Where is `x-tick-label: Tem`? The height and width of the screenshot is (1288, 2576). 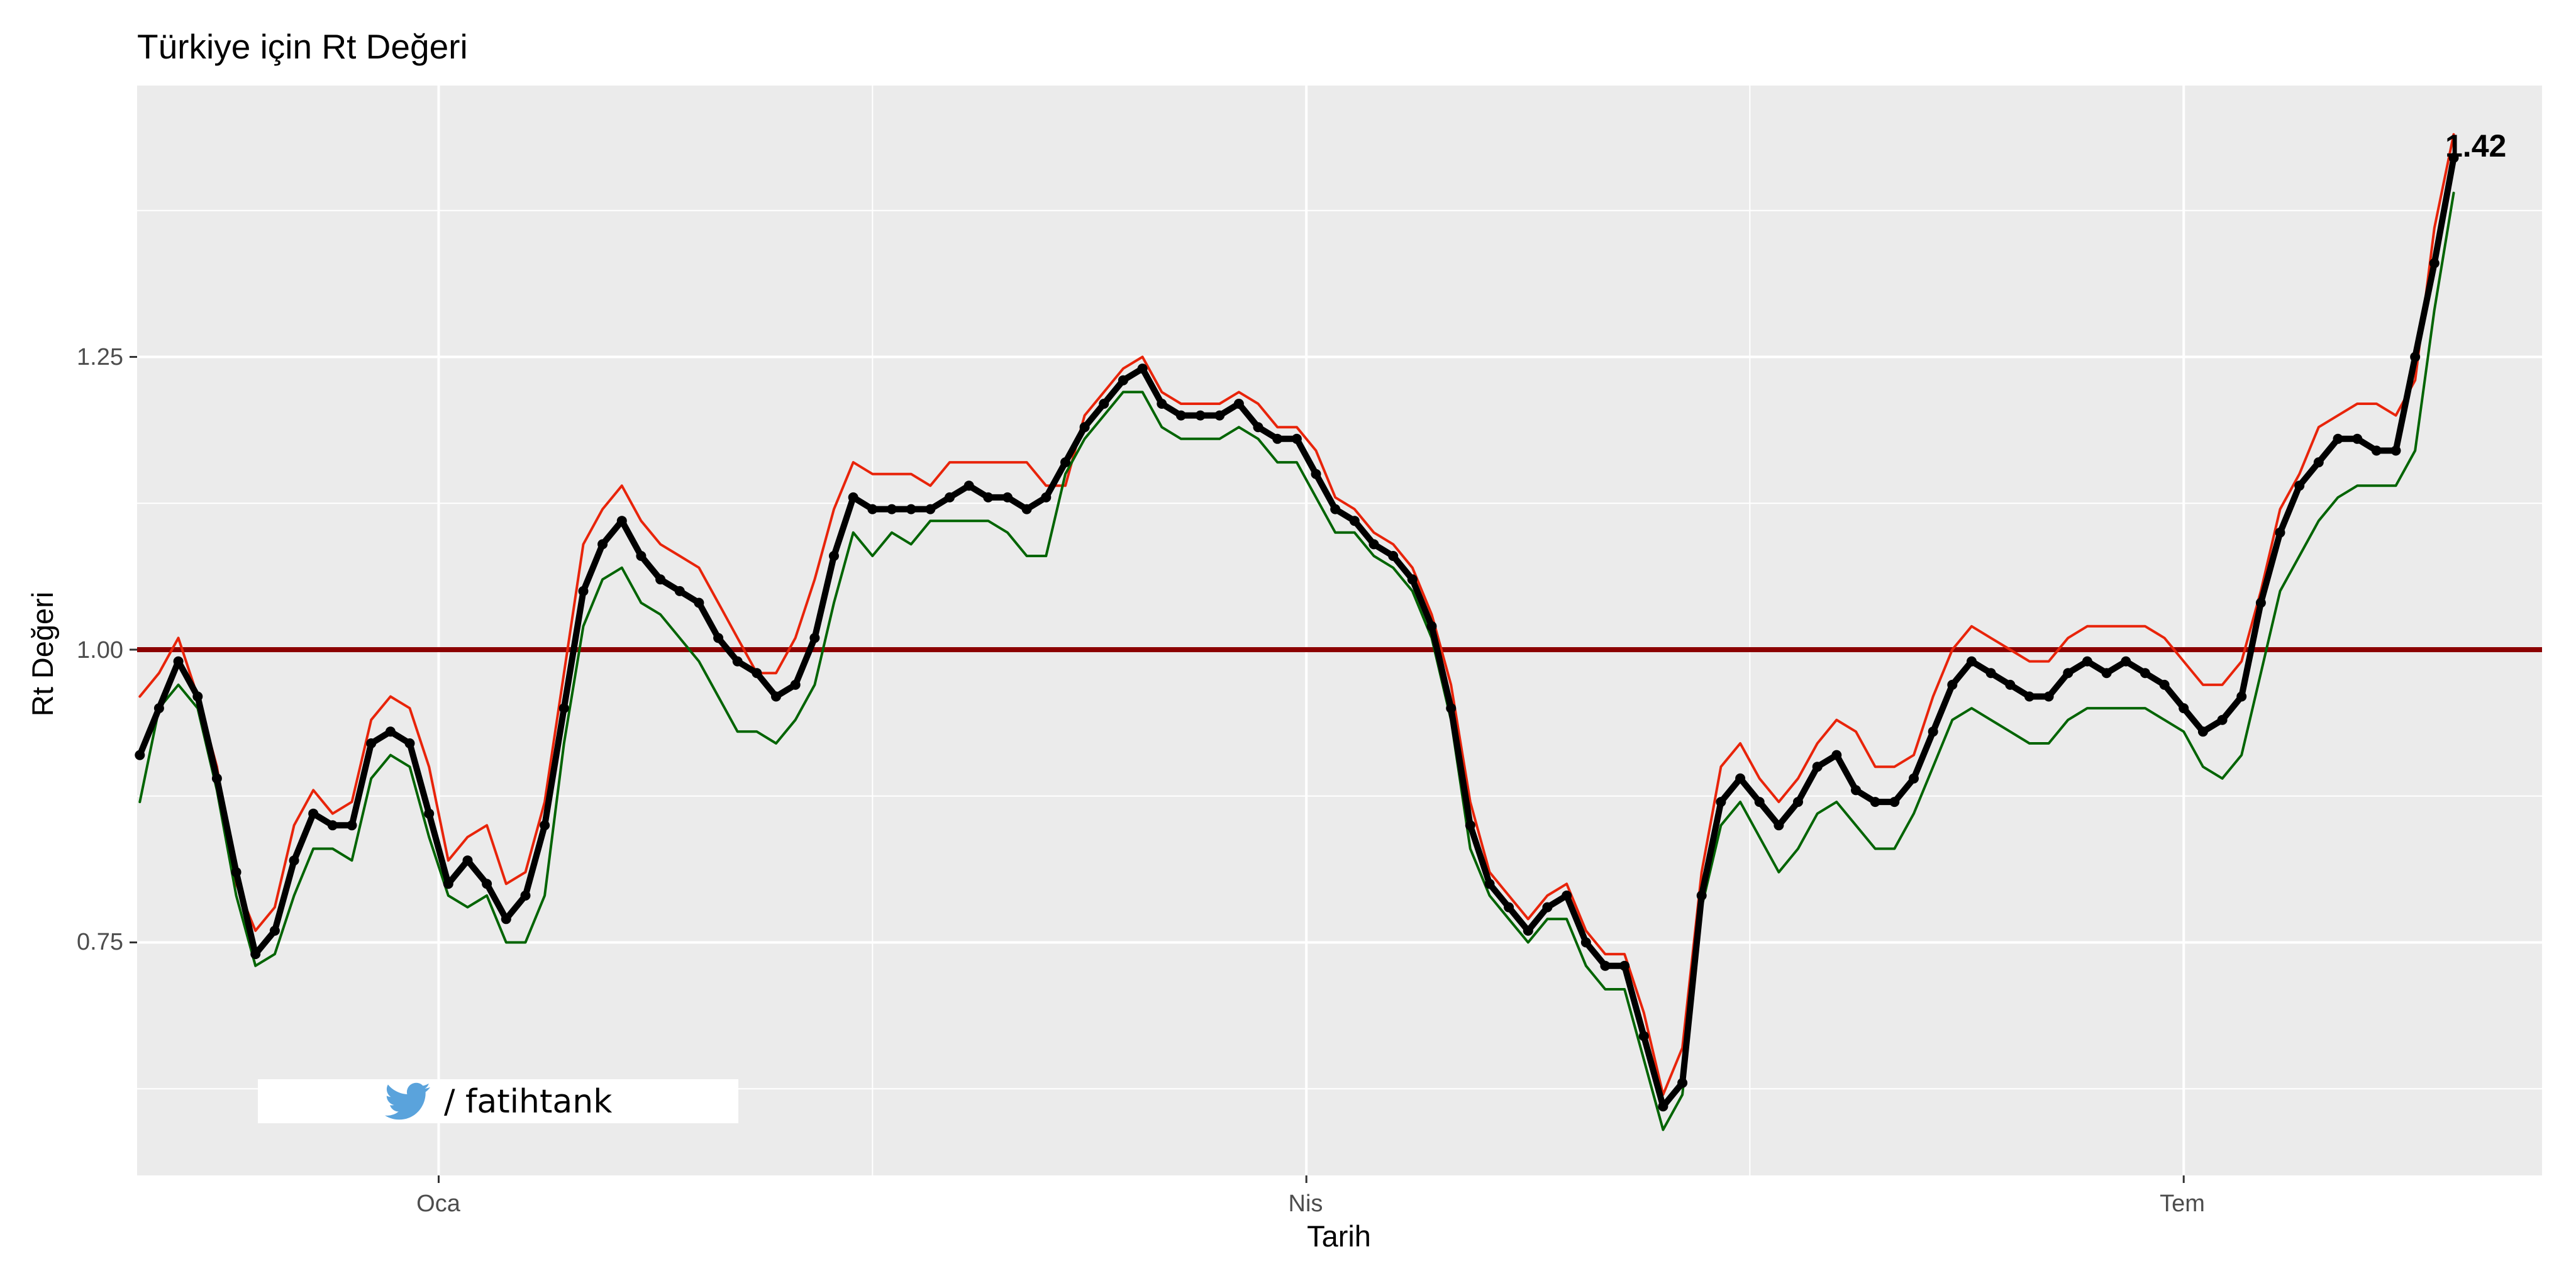 x-tick-label: Tem is located at coordinates (2182, 1204).